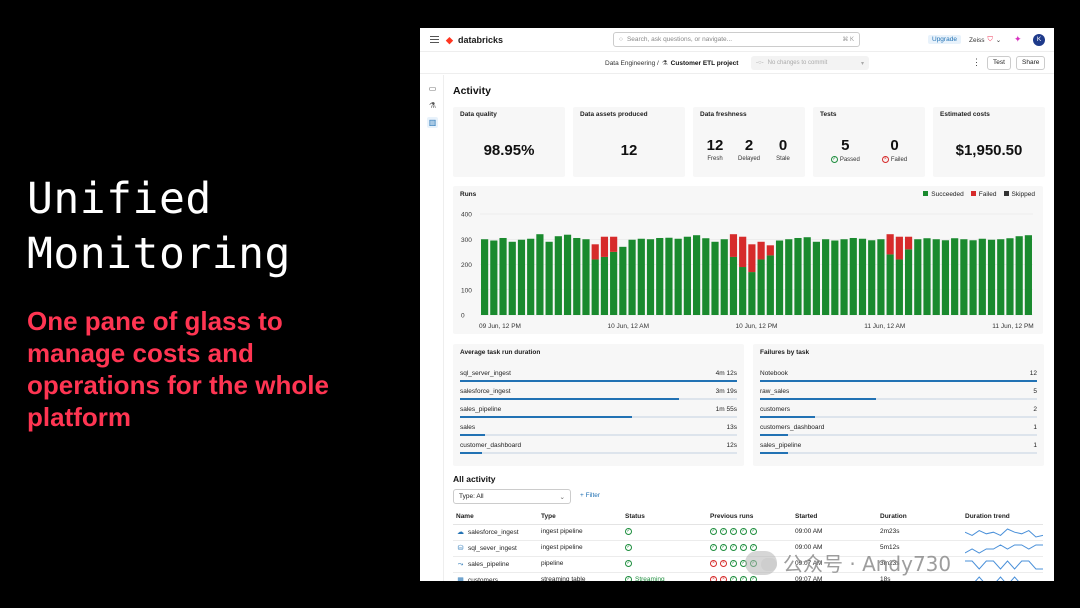  What do you see at coordinates (598, 433) in the screenshot?
I see `duration-row: sales 13s` at bounding box center [598, 433].